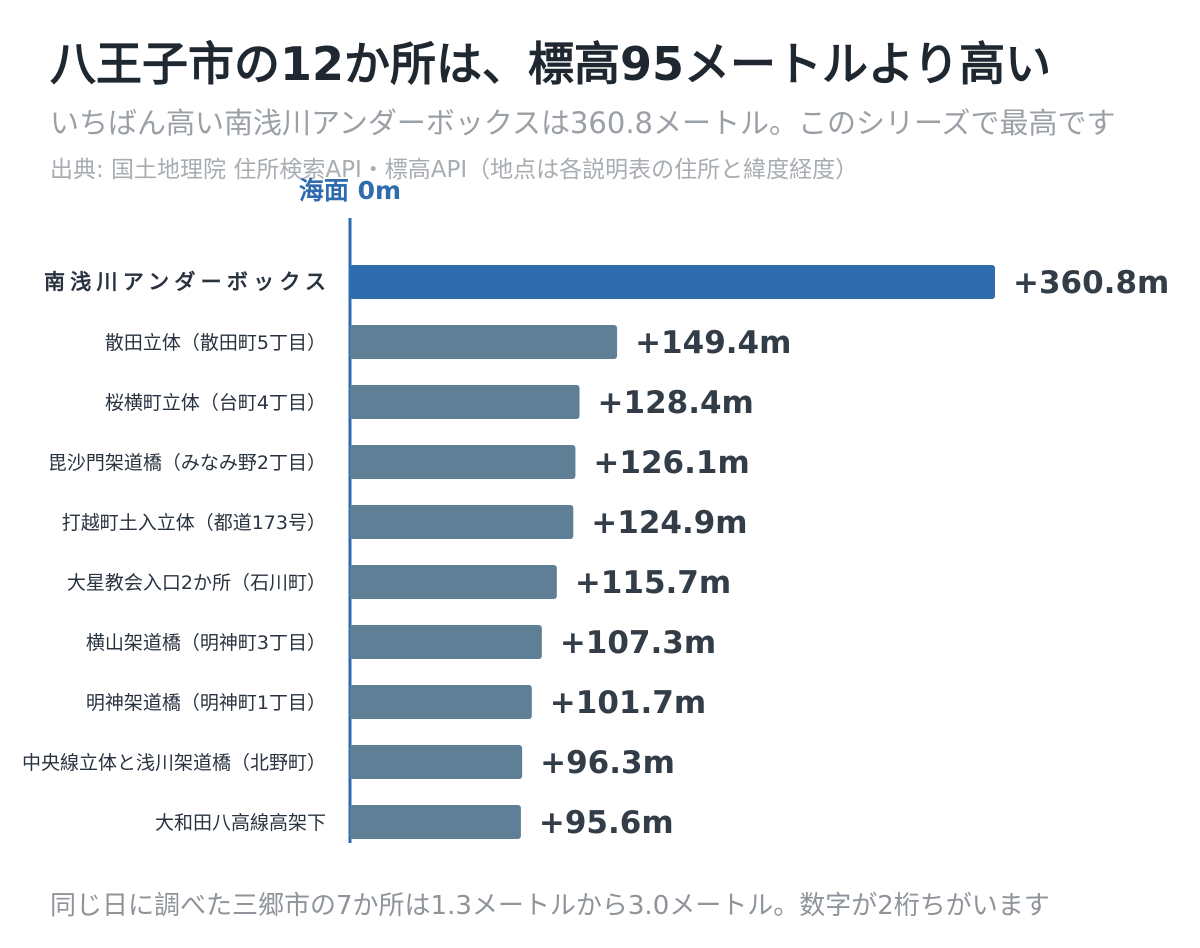 The image size is (1200, 948). I want to click on value-label-4: +124.9m, so click(669, 523).